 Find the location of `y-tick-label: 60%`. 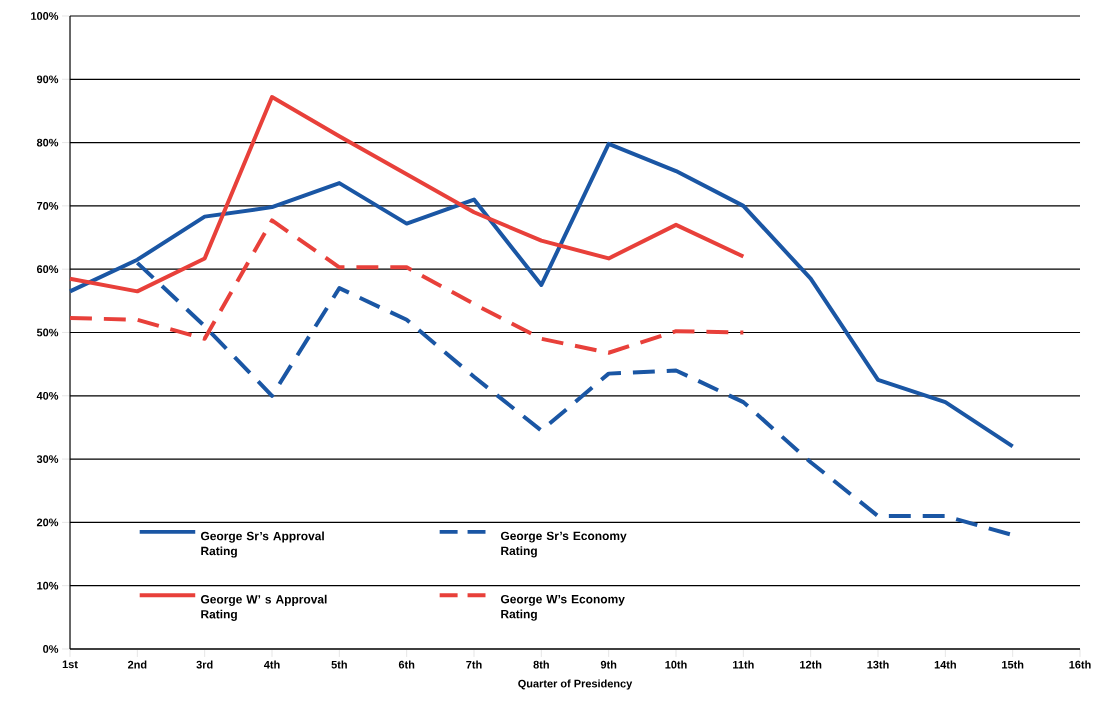

y-tick-label: 60% is located at coordinates (47, 269).